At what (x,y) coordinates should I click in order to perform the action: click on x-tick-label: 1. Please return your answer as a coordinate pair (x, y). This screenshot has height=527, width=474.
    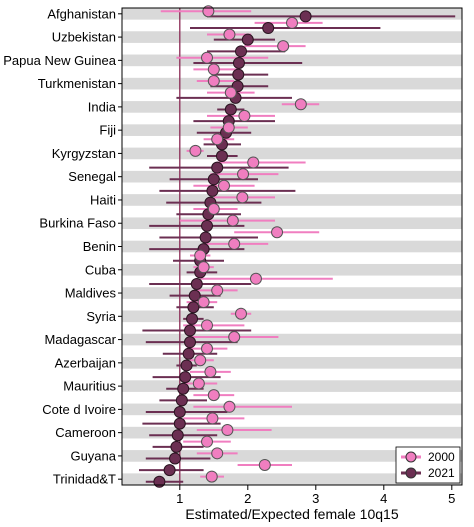
    Looking at the image, I should click on (179, 498).